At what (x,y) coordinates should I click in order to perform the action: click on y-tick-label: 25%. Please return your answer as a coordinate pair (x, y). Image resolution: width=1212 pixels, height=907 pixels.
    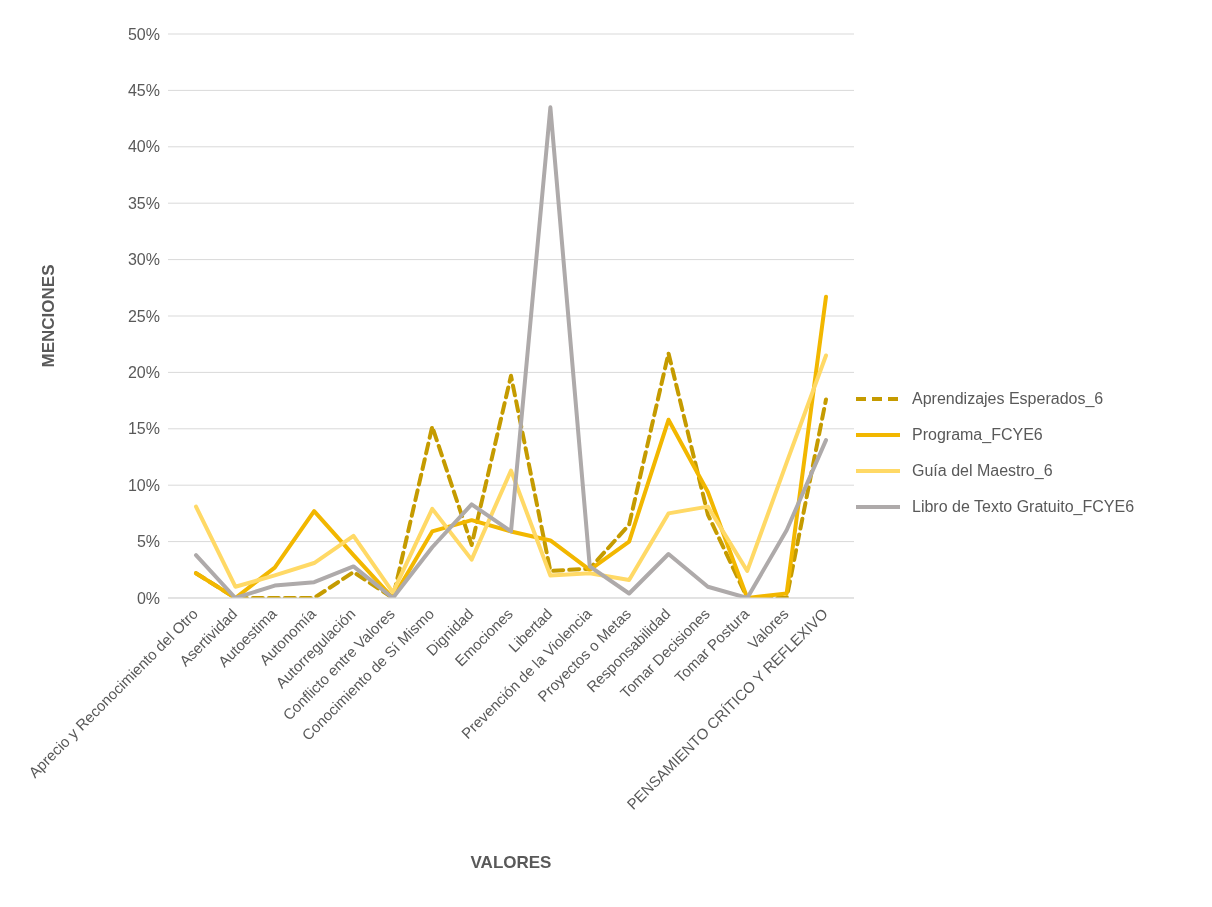
    Looking at the image, I should click on (143, 316).